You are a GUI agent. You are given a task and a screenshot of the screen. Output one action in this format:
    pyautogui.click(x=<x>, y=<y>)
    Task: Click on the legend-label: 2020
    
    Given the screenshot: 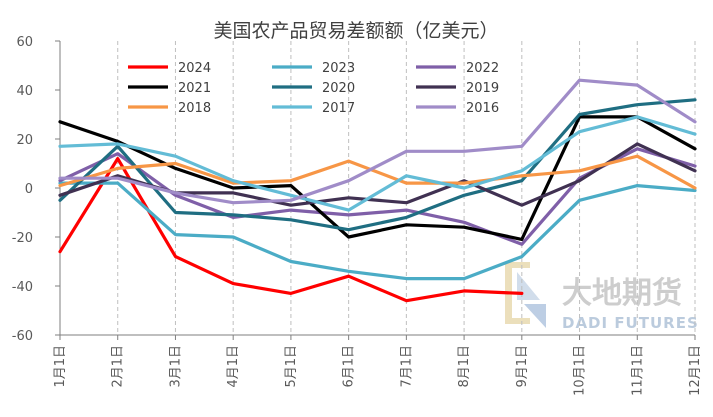 What is the action you would take?
    pyautogui.click(x=338, y=88)
    